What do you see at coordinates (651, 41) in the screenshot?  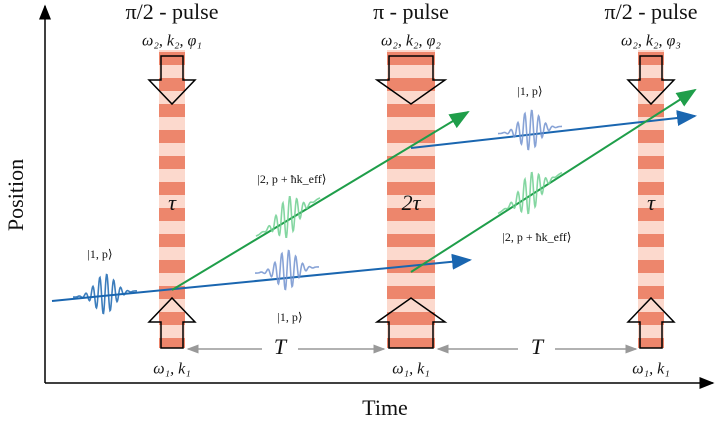 I see `pulse-top-label: ω₂, k₂, φ₃` at bounding box center [651, 41].